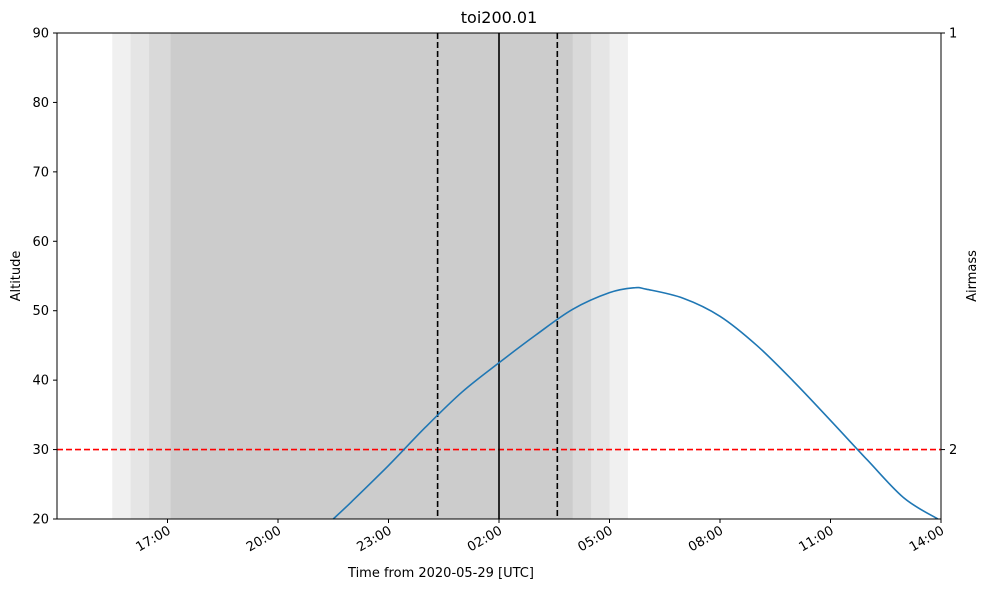 Image resolution: width=989 pixels, height=590 pixels. I want to click on x-tick-label: 17:00, so click(154, 539).